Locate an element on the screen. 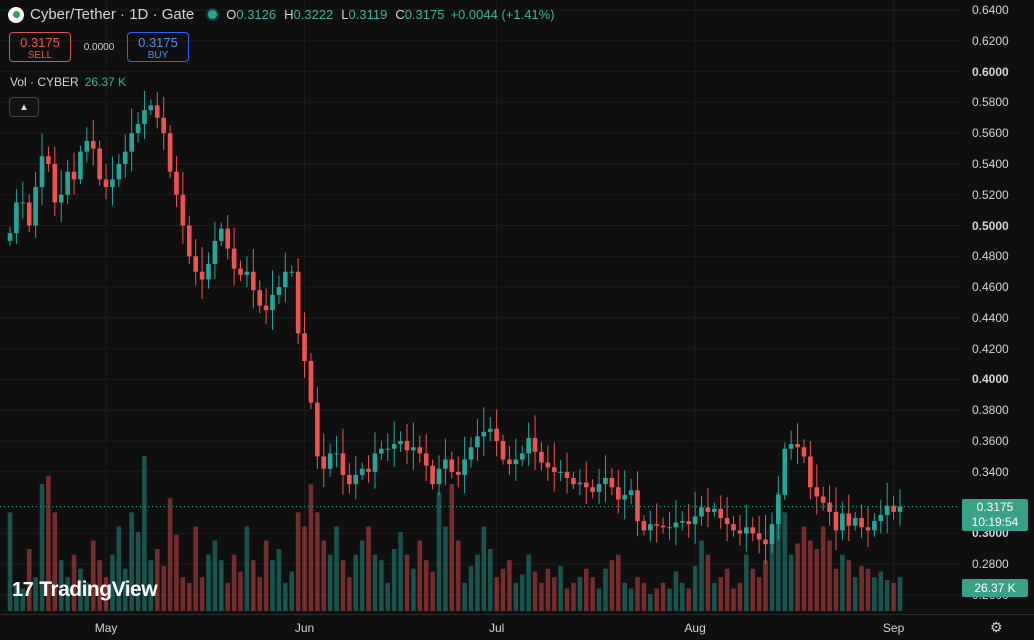 The height and width of the screenshot is (640, 1034). sell-button: 0.3175 SELL is located at coordinates (40, 47).